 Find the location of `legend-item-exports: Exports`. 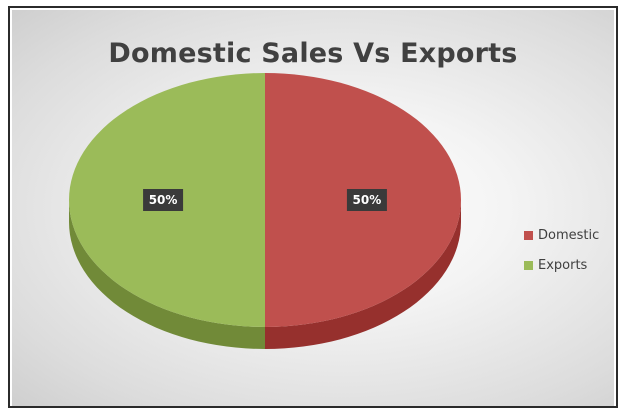

legend-item-exports: Exports is located at coordinates (561, 265).